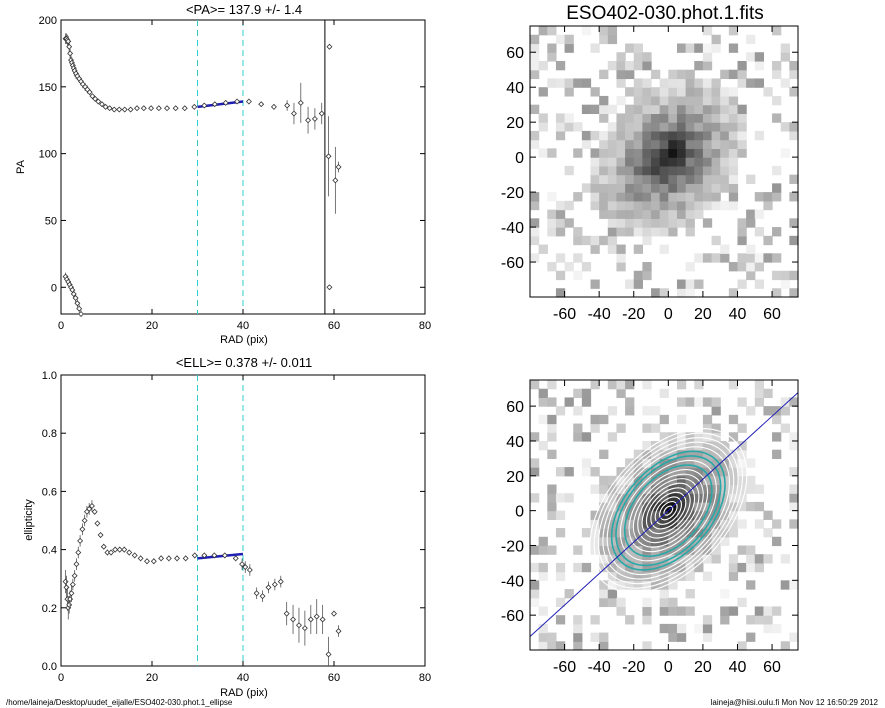  Describe the element at coordinates (515, 88) in the screenshot. I see `img-y-tick-label: 40` at that location.